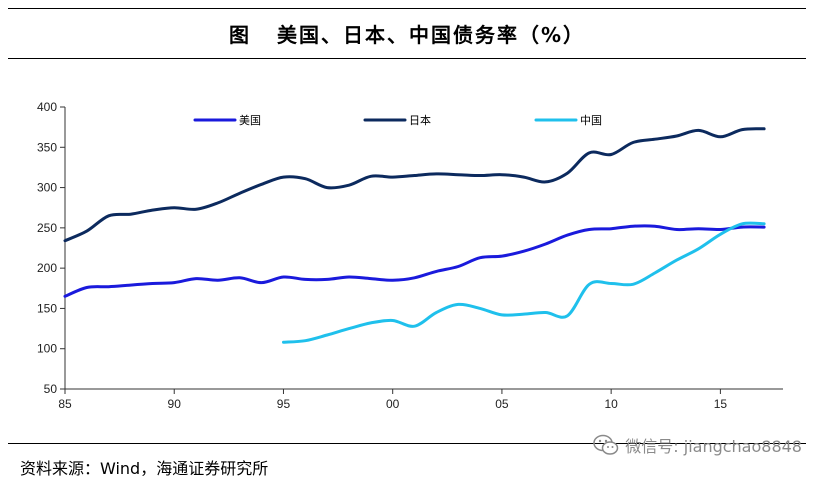 The image size is (814, 486). What do you see at coordinates (420, 120) in the screenshot?
I see `legend-label: 日本` at bounding box center [420, 120].